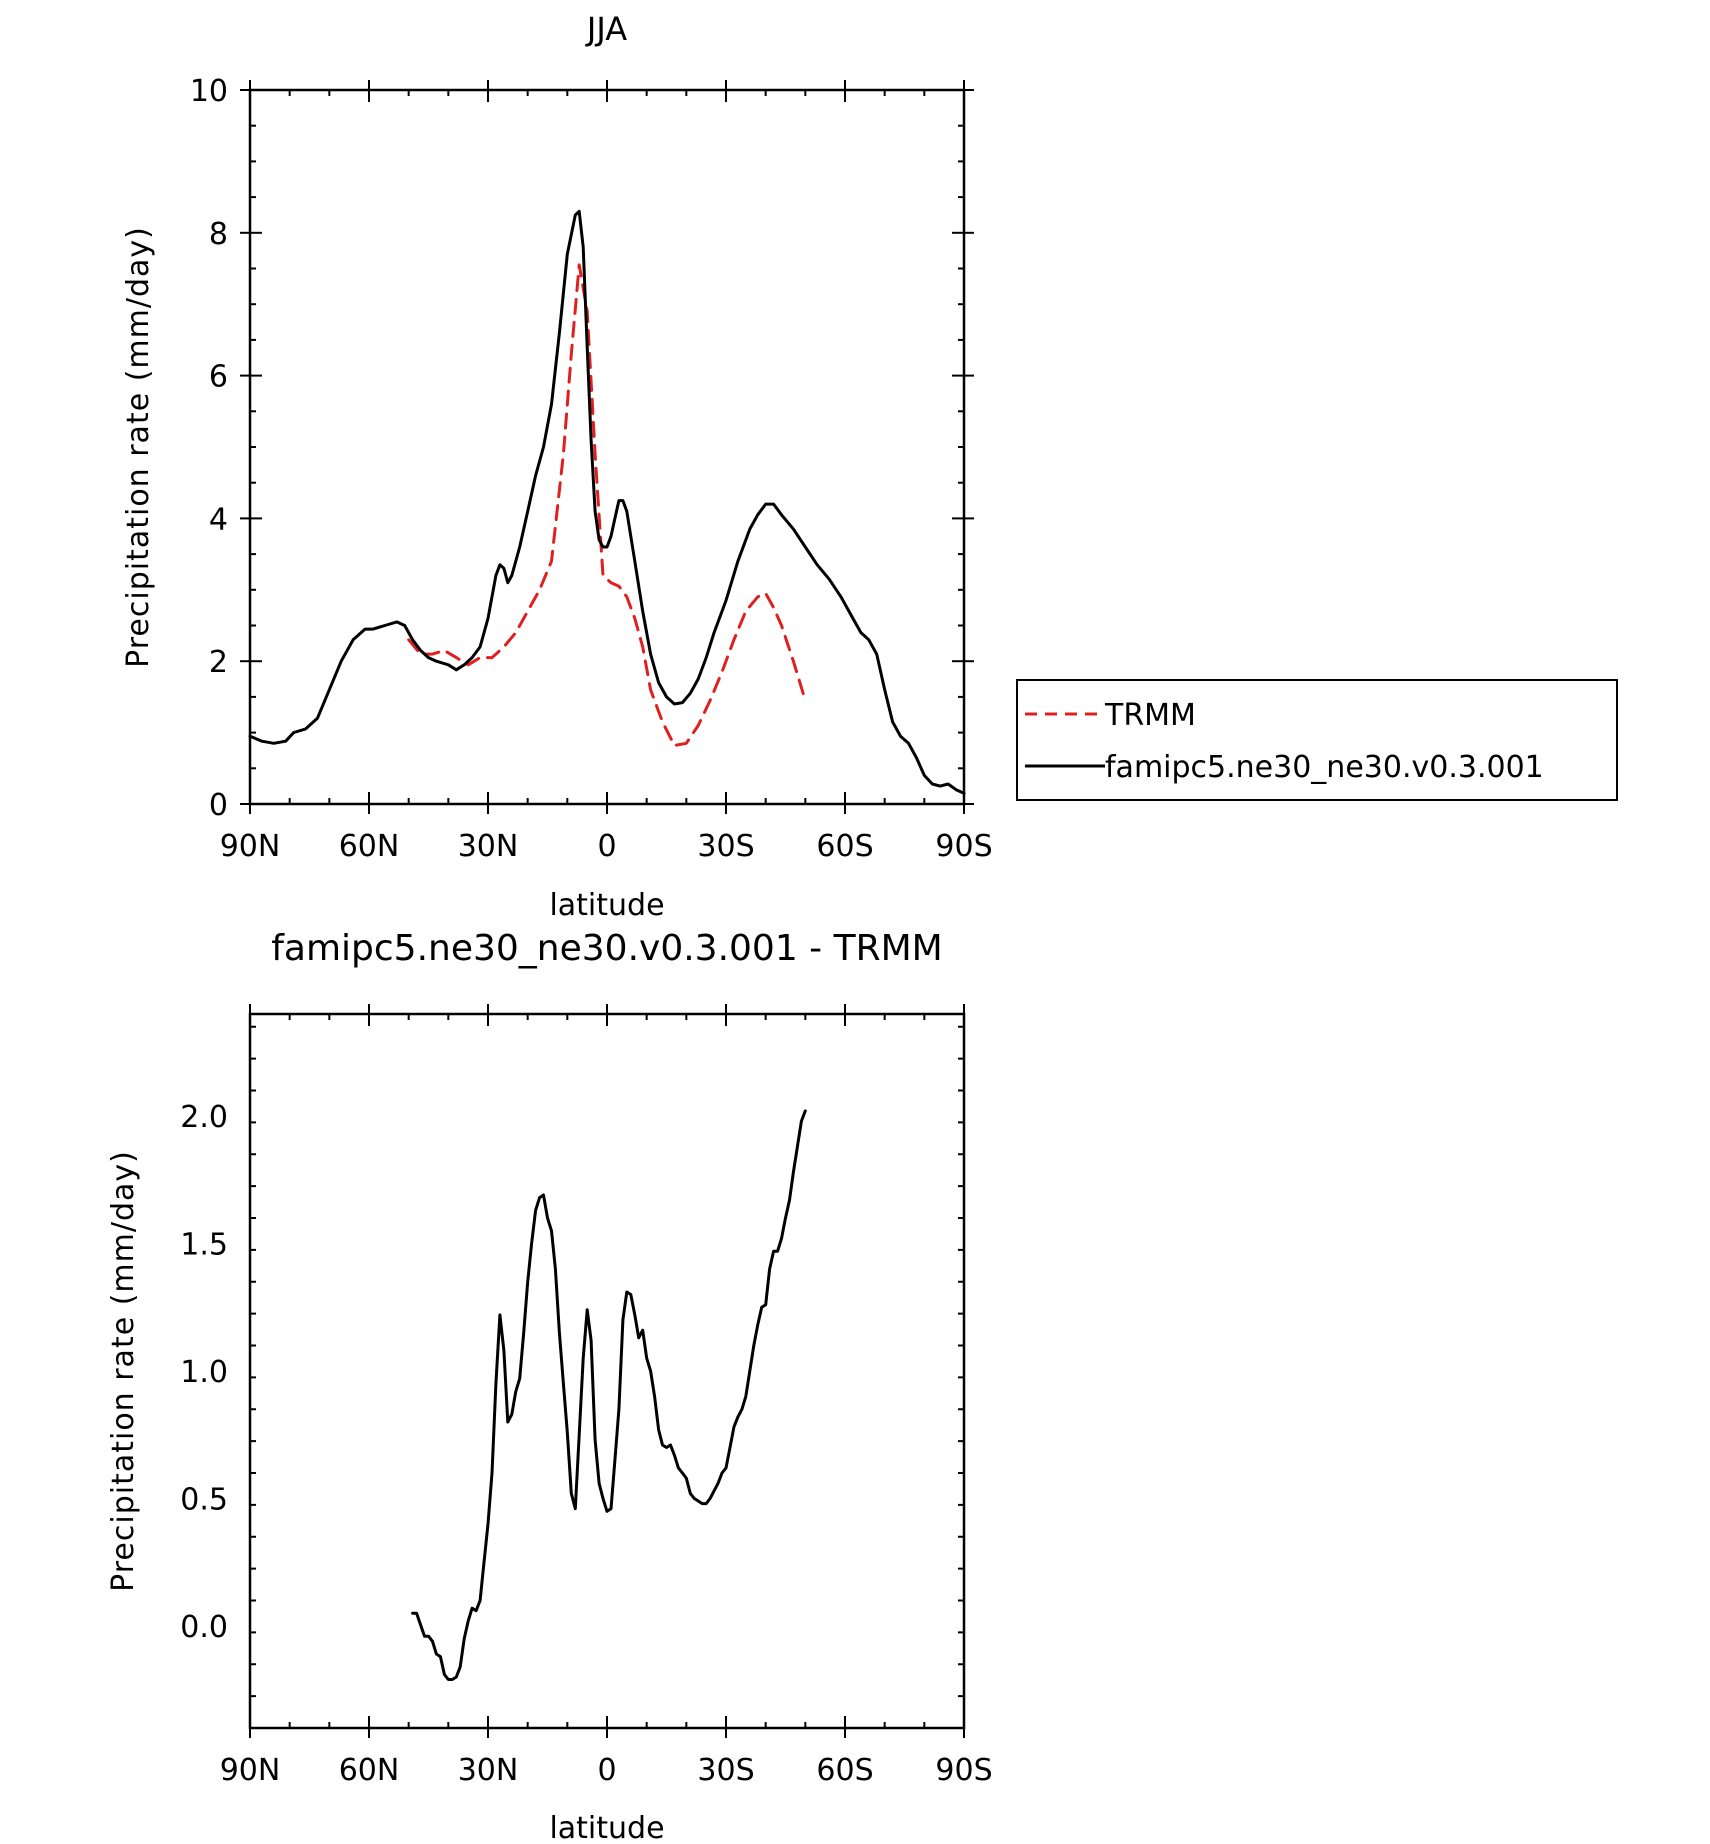  I want to click on y-tick-label: 4, so click(218, 519).